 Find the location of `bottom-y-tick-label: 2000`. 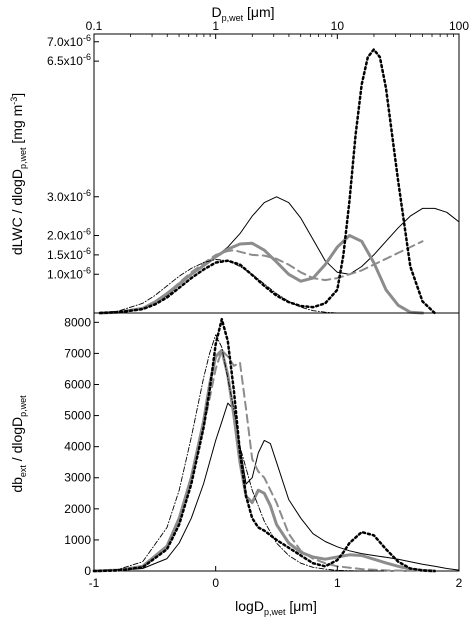

bottom-y-tick-label: 2000 is located at coordinates (77, 509).